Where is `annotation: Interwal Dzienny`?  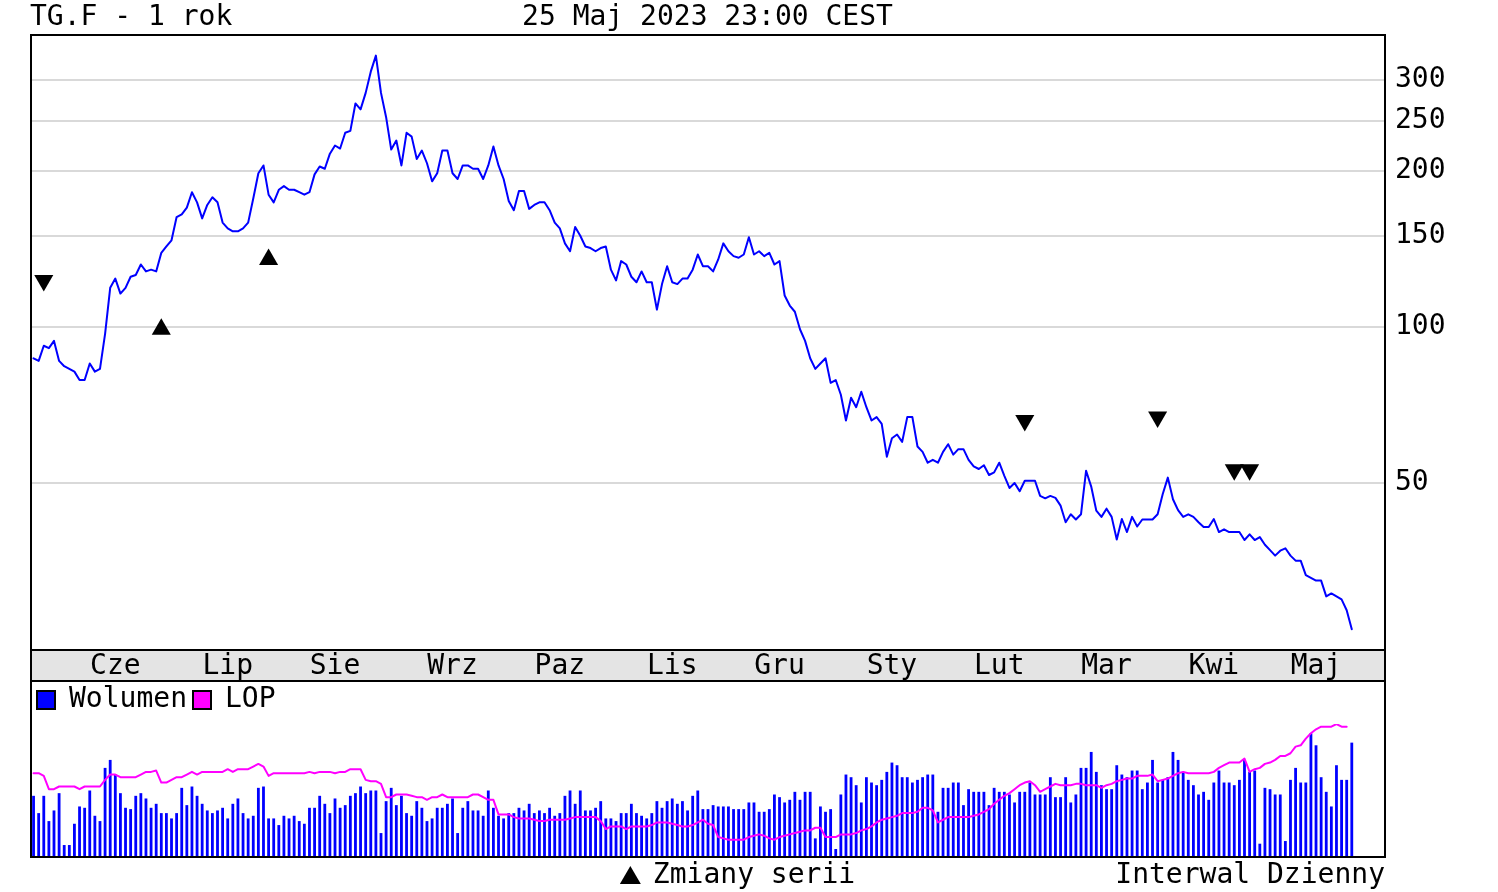 annotation: Interwal Dzienny is located at coordinates (1250, 873).